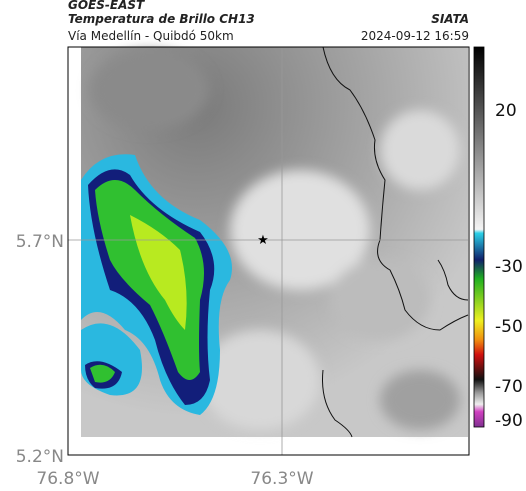 This screenshot has width=526, height=491. Describe the element at coordinates (479, 237) in the screenshot. I see `colorbar-scale` at that location.